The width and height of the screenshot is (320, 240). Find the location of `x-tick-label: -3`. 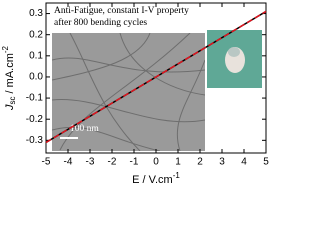

x-tick-label: -3 is located at coordinates (90, 162).